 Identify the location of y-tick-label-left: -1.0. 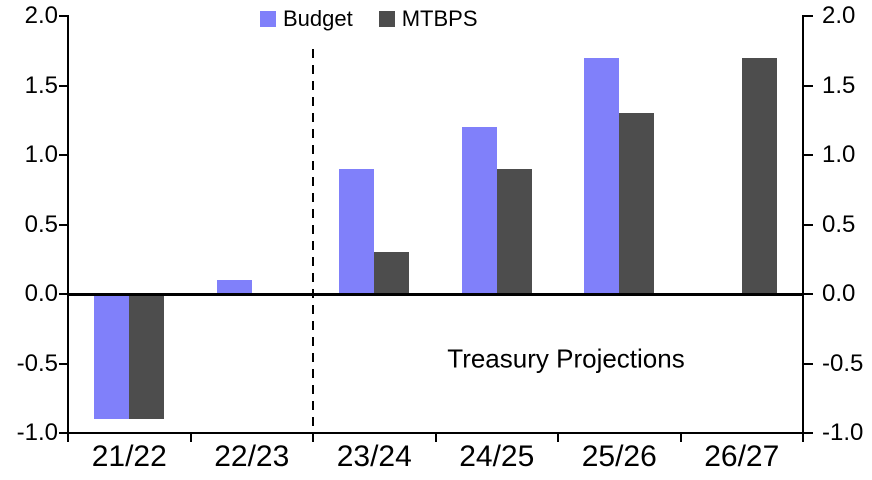
(37, 432).